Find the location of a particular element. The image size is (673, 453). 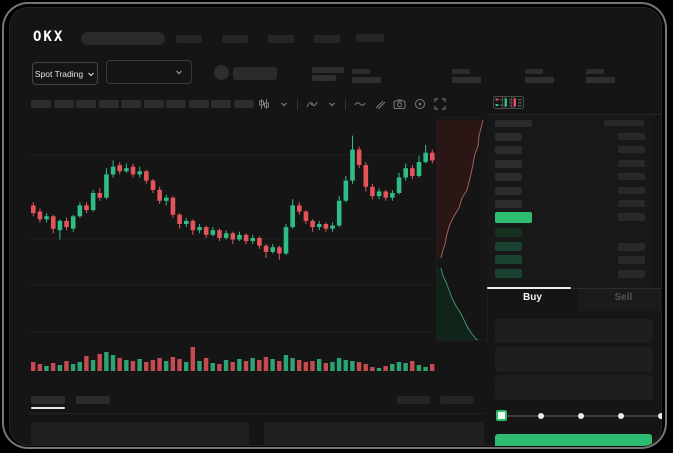

depth-chart is located at coordinates (462, 229).